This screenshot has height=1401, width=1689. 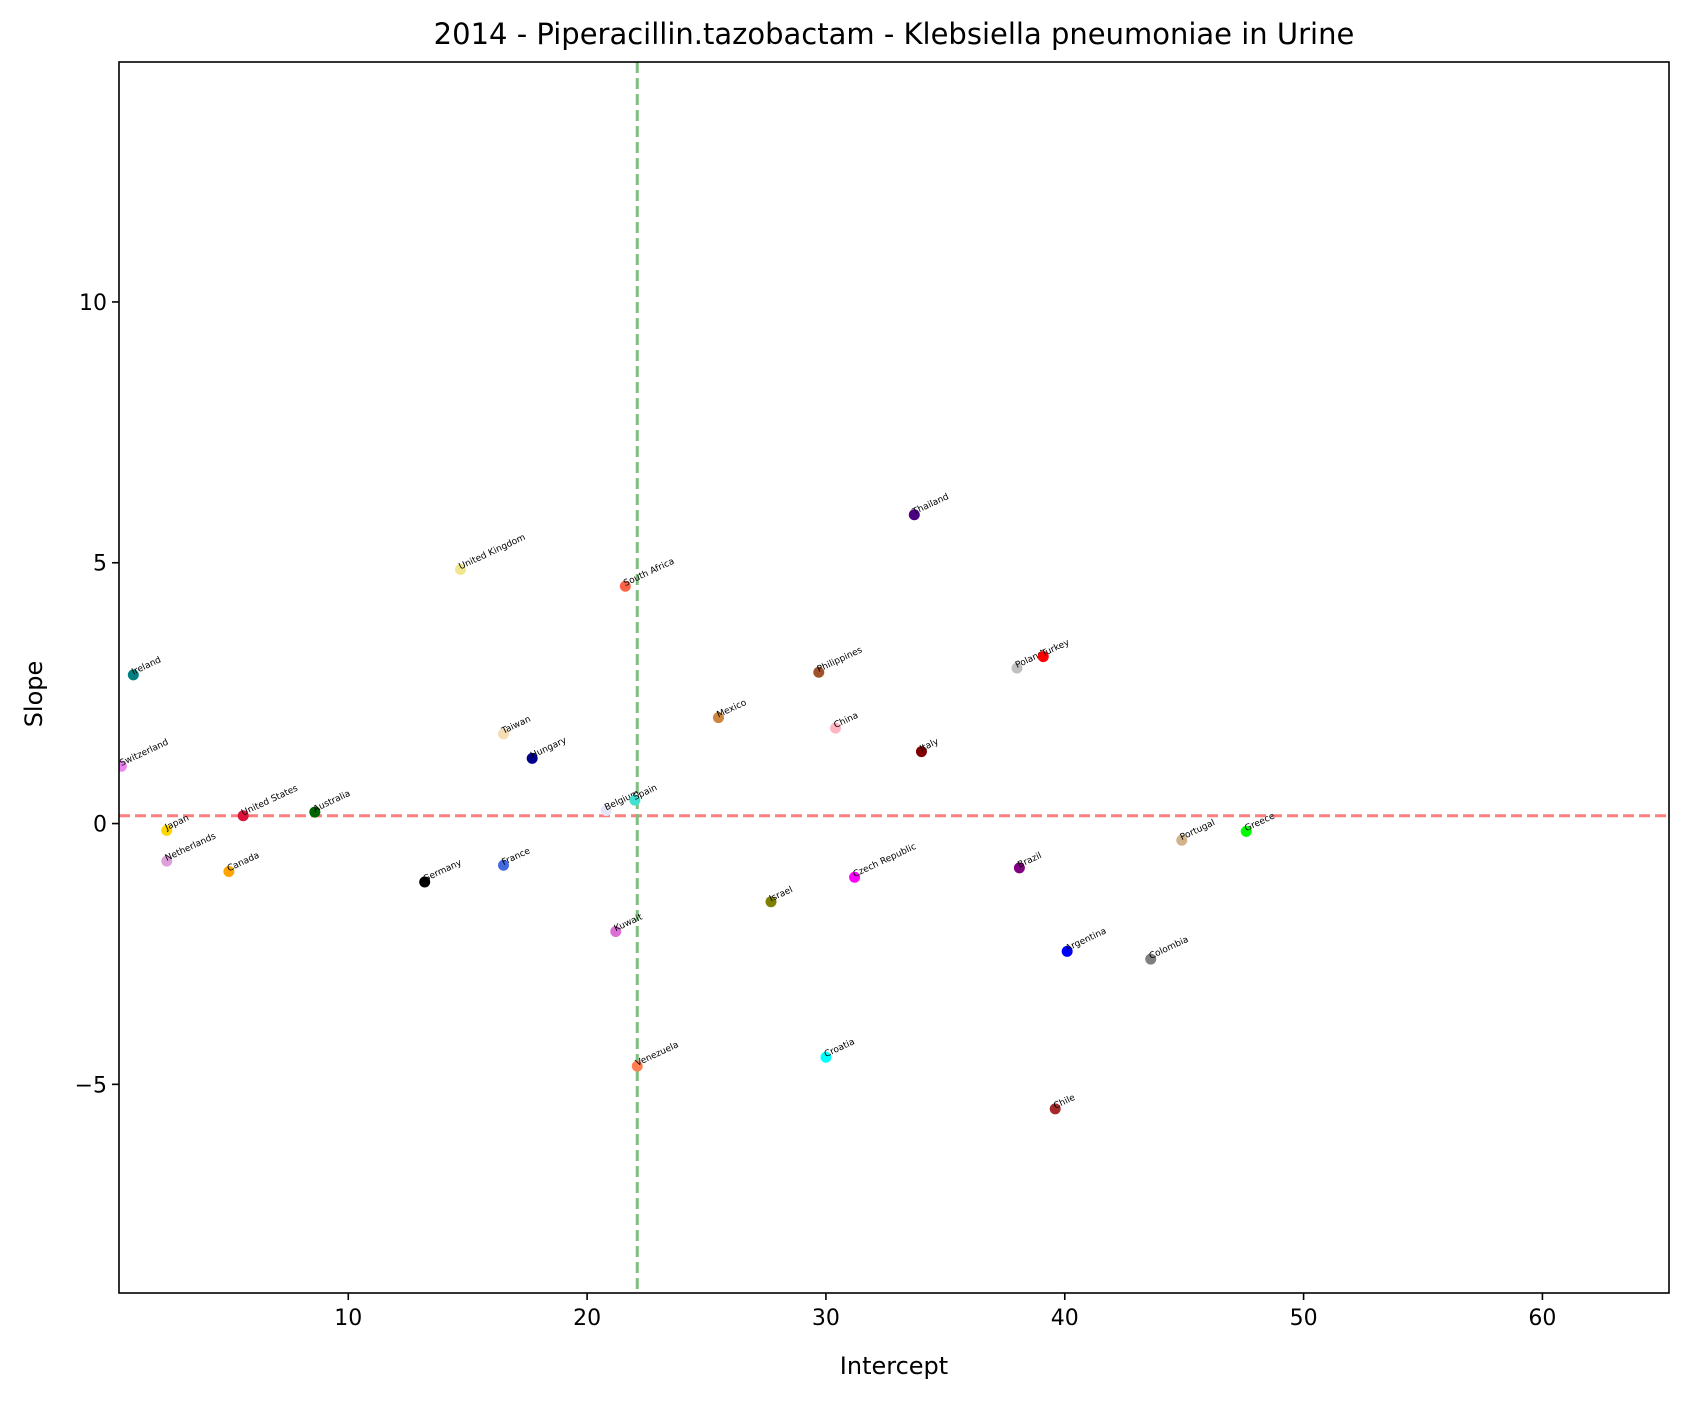 What do you see at coordinates (100, 825) in the screenshot?
I see `y-tick-label: 0` at bounding box center [100, 825].